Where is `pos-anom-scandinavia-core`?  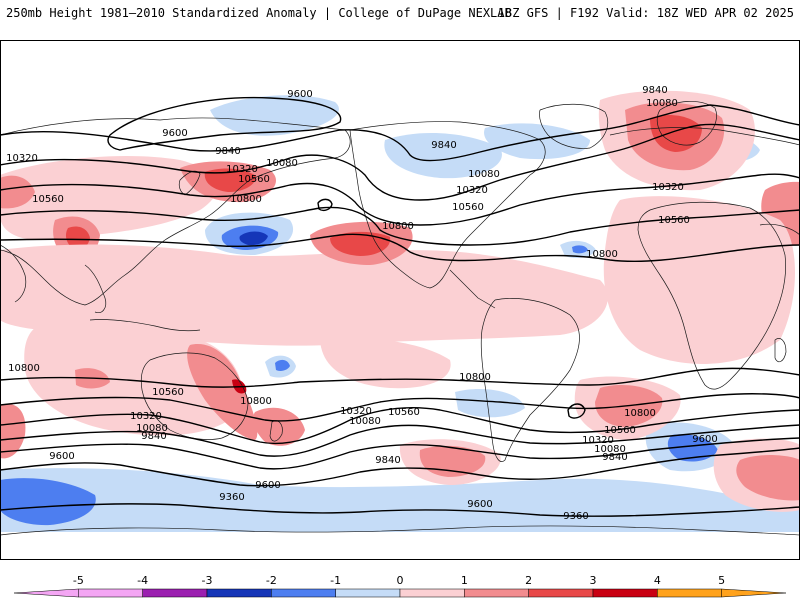 pos-anom-scandinavia-core is located at coordinates (676, 133).